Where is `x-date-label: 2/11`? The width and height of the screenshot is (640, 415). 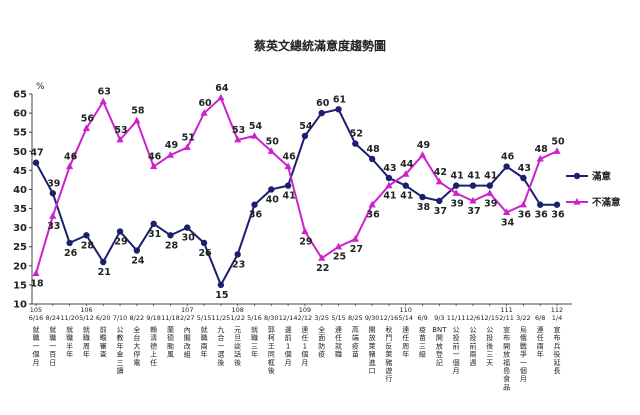
x-date-label: 2/11 is located at coordinates (506, 318).